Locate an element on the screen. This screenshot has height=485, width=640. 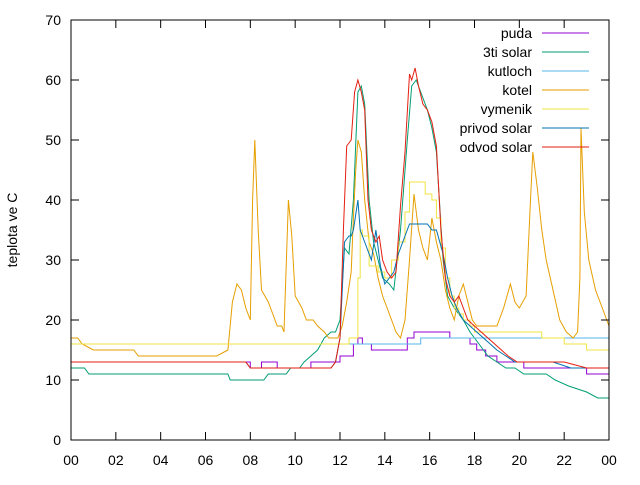
x-tick-label: 10 is located at coordinates (295, 460).